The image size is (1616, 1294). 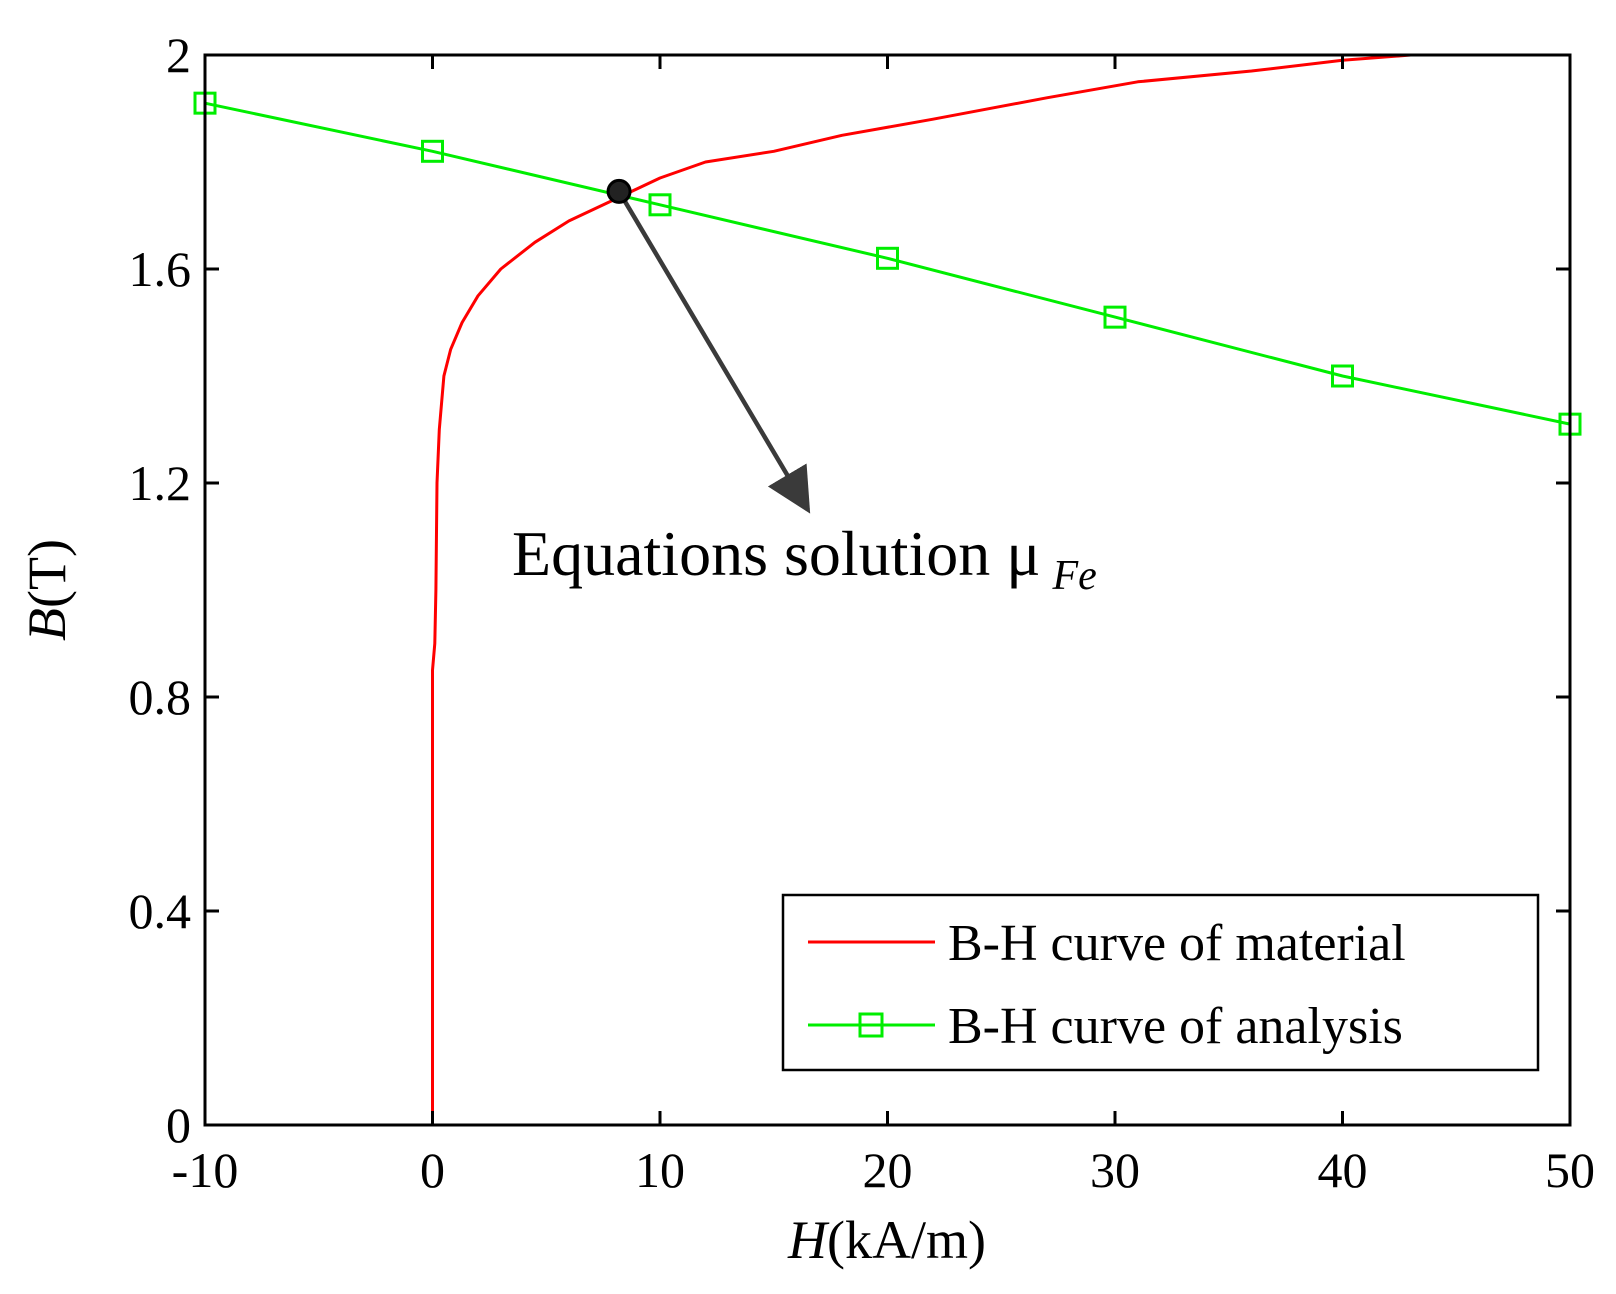 I want to click on y-tick-label: 0.8, so click(x=160, y=697).